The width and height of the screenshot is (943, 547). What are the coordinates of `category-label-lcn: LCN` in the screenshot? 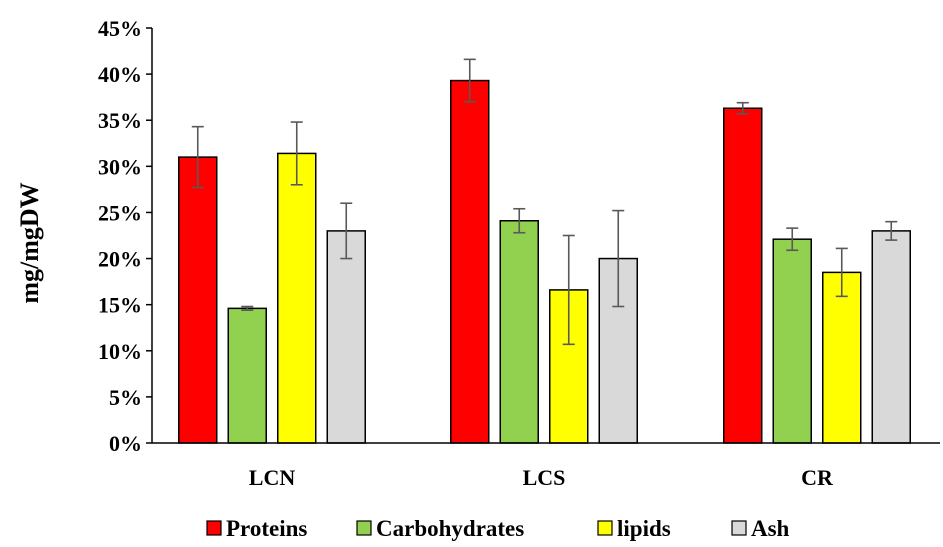 It's located at (272, 477).